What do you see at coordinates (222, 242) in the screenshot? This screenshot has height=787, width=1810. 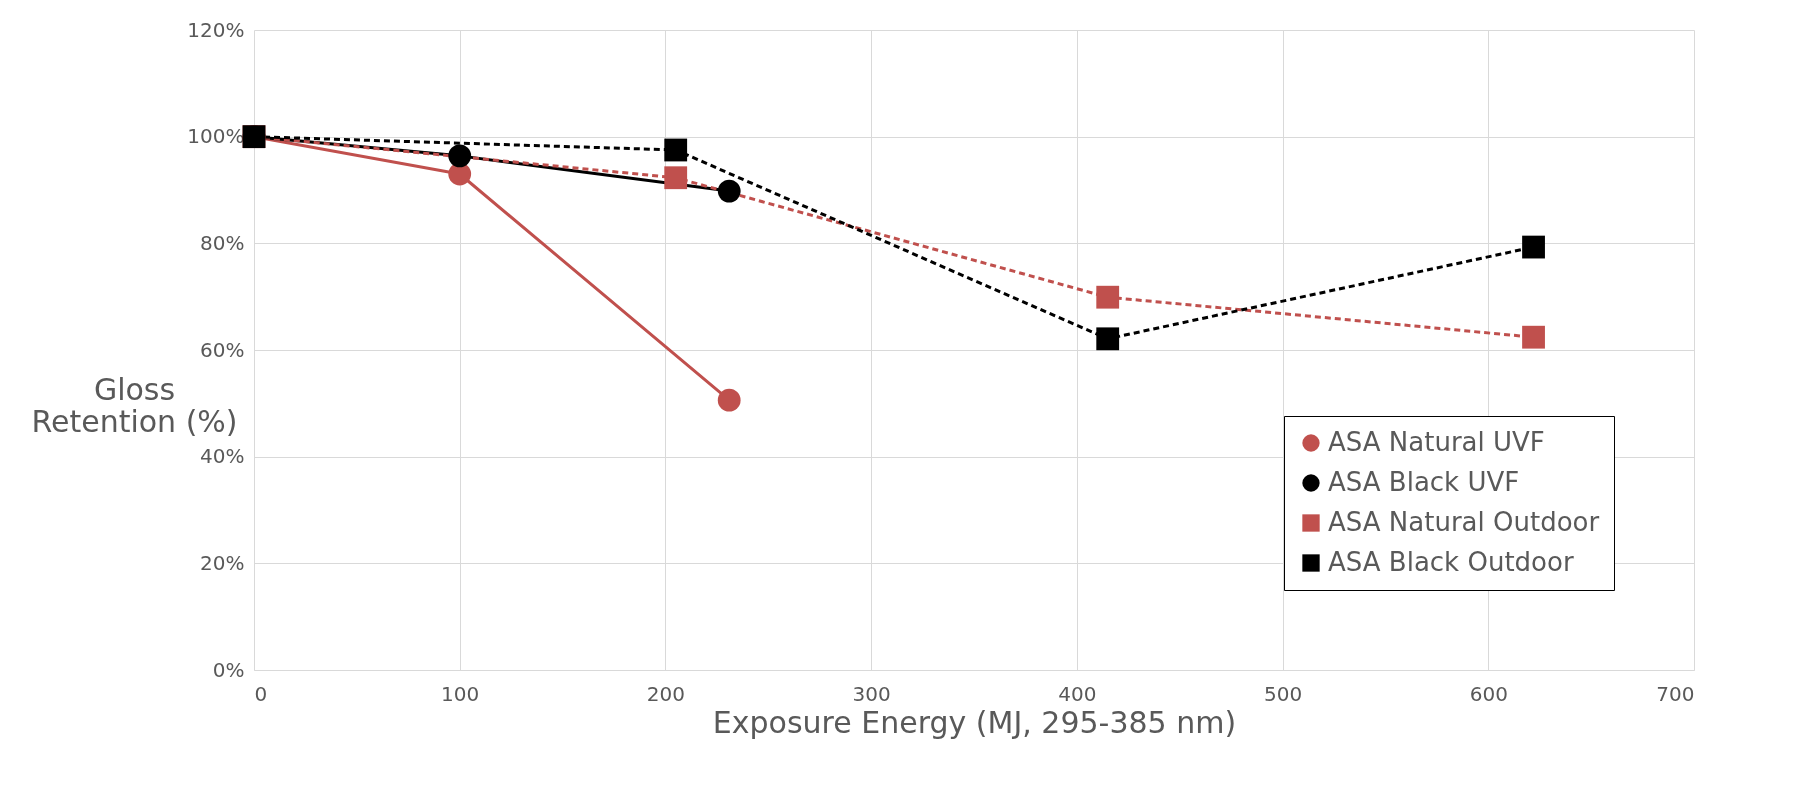 I see `y-tick-label: 80%` at bounding box center [222, 242].